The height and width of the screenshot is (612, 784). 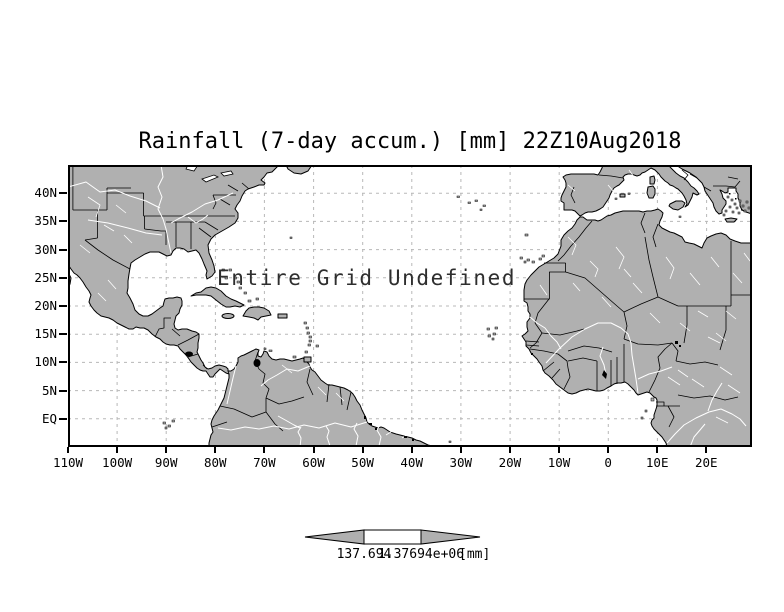 What do you see at coordinates (307, 359) in the screenshot?
I see `trinidad` at bounding box center [307, 359].